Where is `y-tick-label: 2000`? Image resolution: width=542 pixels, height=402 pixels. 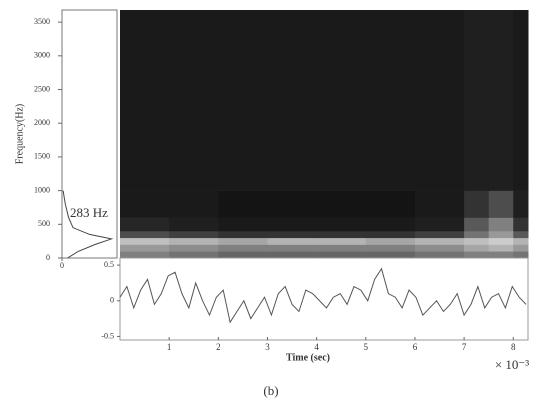
y-tick-label: 2000 is located at coordinates (42, 122).